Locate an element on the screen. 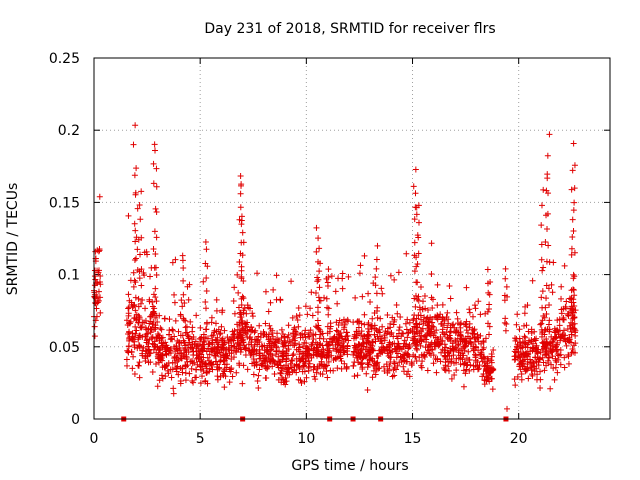  x-tick-label: 20 is located at coordinates (519, 439).